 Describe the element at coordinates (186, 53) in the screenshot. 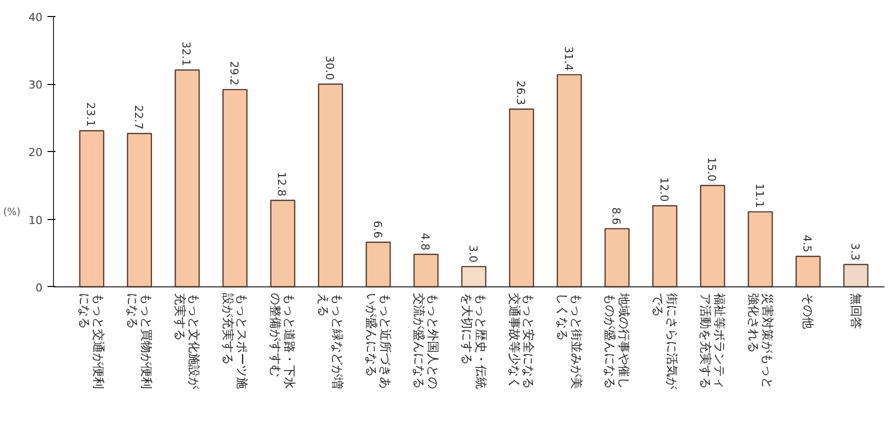

I see `data-label: 32.1` at that location.